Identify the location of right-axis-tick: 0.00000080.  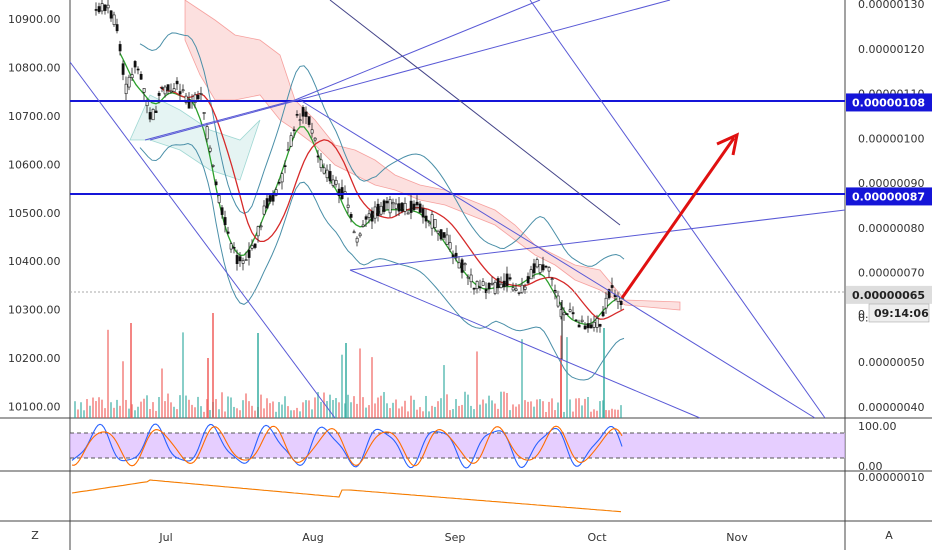
(891, 228).